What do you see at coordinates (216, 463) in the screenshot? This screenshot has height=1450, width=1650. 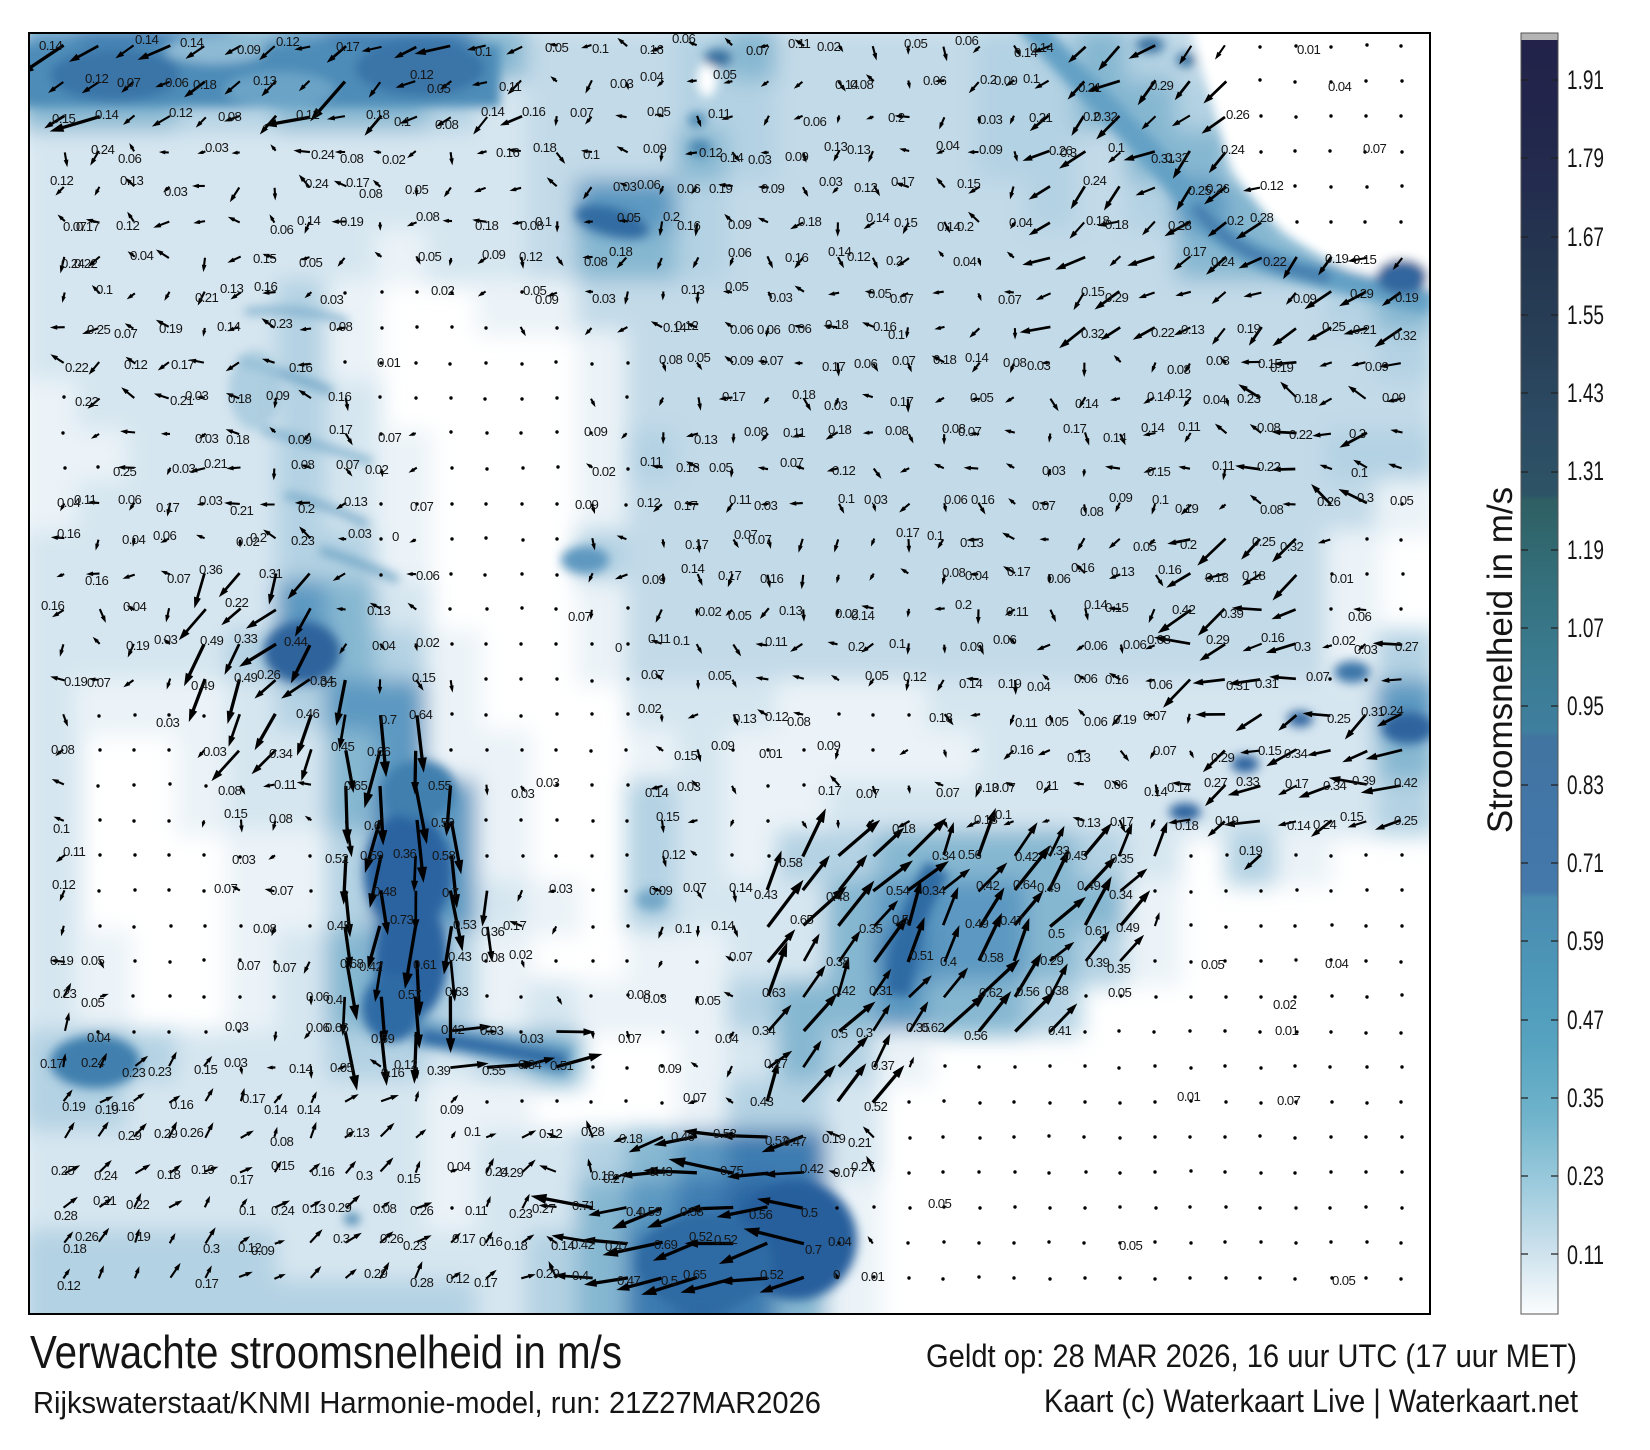 I see `svg-text: 0.21` at bounding box center [216, 463].